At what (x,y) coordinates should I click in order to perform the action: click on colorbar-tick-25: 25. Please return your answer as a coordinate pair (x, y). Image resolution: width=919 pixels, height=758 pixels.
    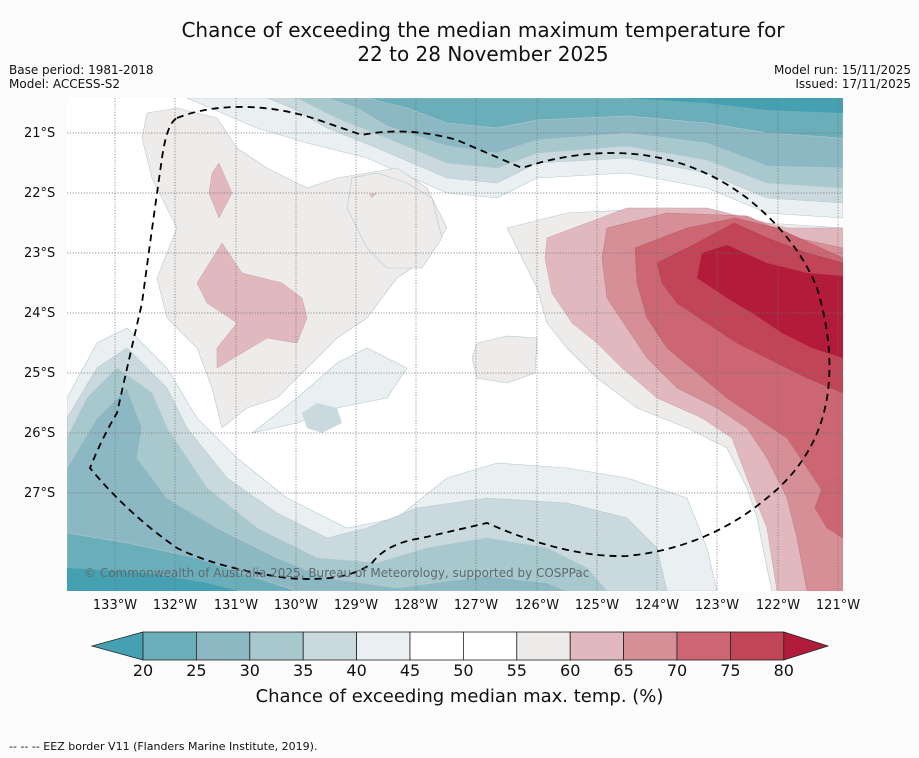
    Looking at the image, I should click on (196, 670).